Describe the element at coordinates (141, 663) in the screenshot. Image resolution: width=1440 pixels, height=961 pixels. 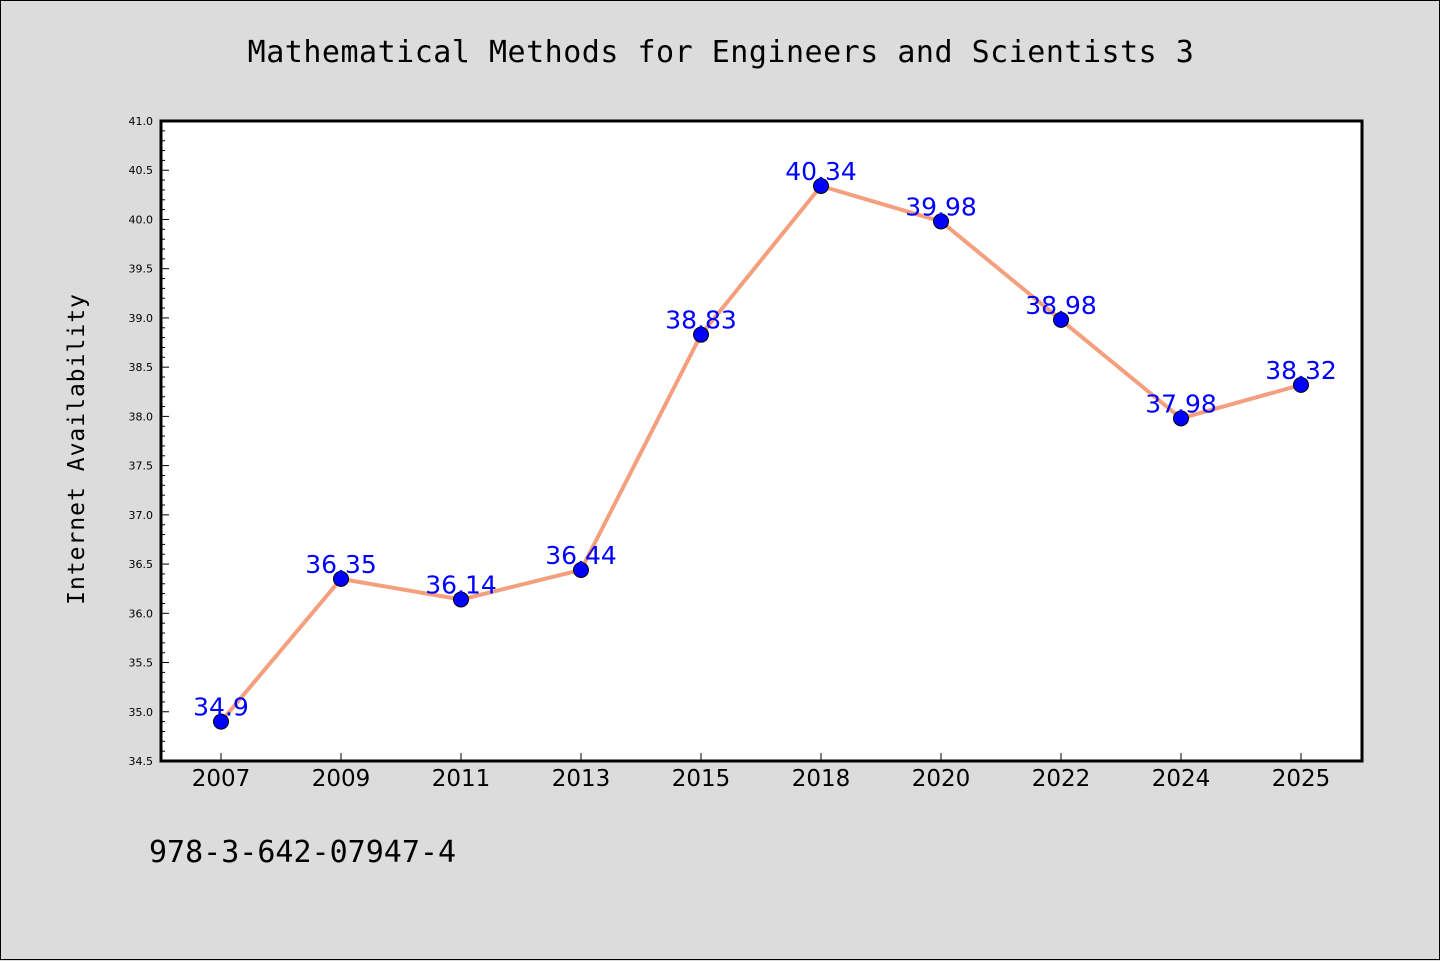
I see `y-tick-label: 35.5` at that location.